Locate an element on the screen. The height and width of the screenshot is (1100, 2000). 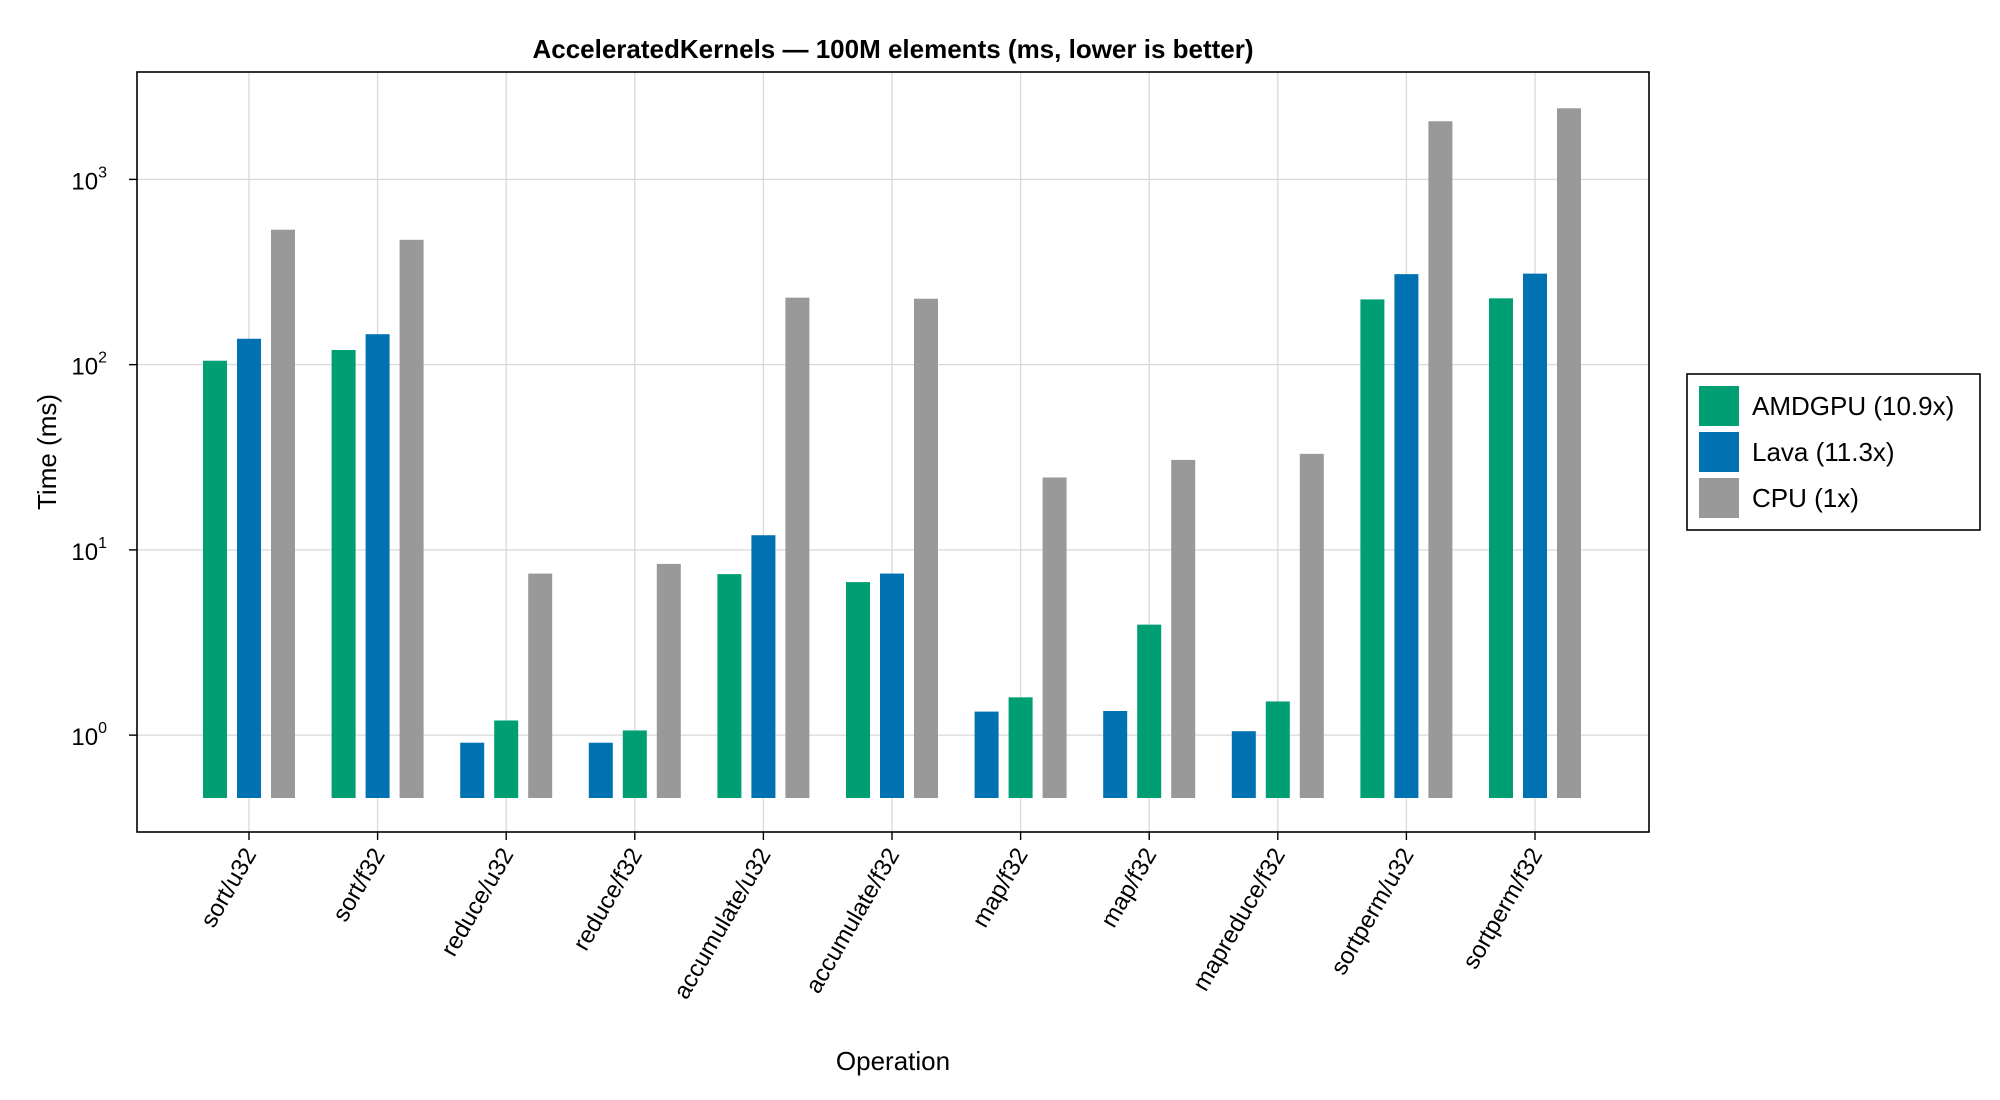
y-axis-title: Time (ms) is located at coordinates (47, 452).